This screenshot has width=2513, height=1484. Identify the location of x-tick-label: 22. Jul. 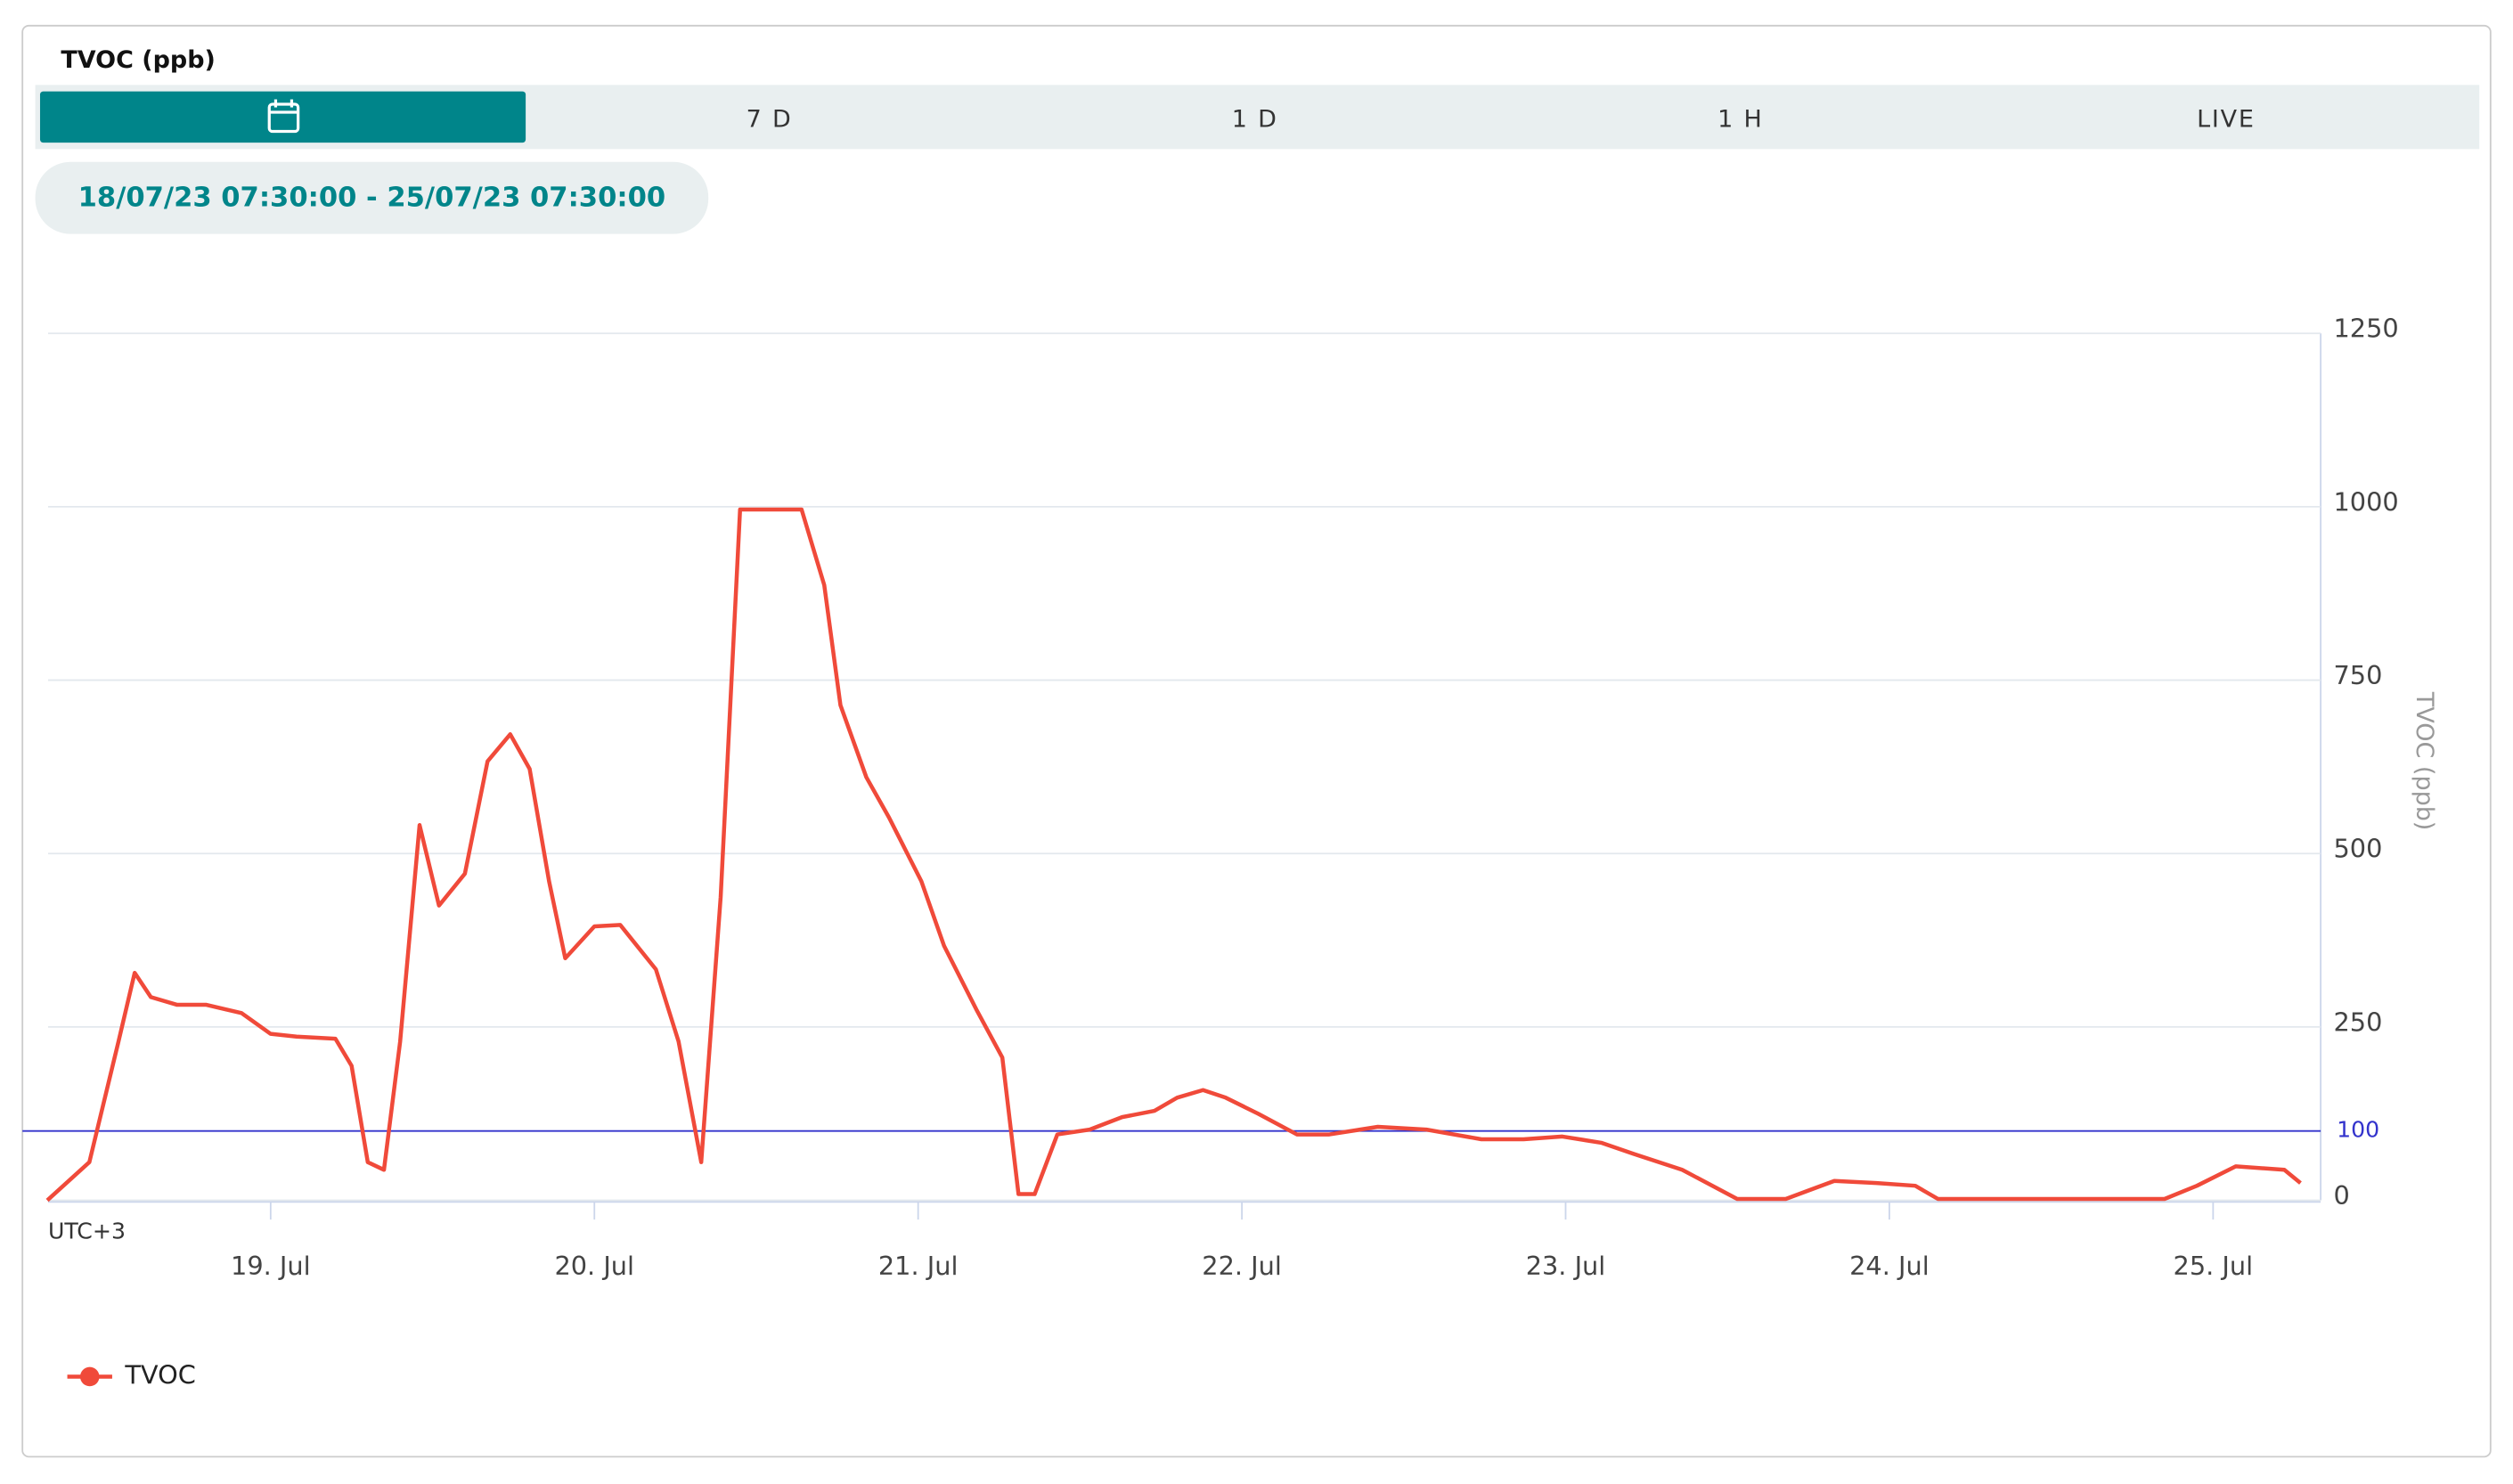
(1242, 1266).